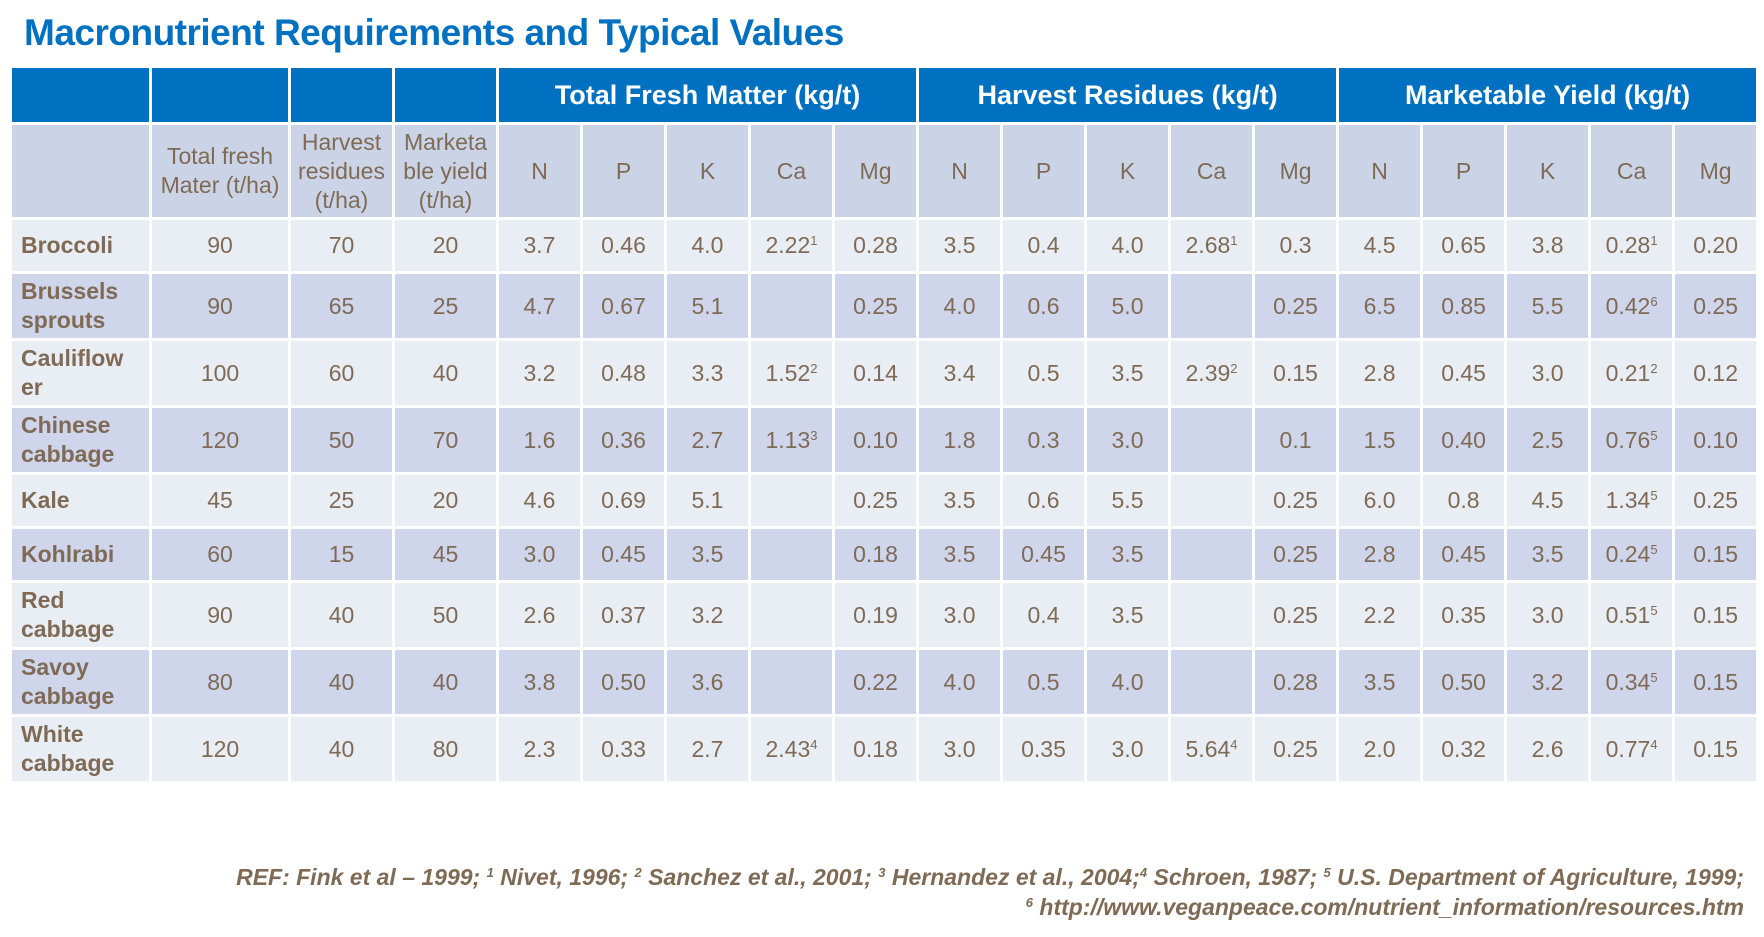 The image size is (1764, 937). Describe the element at coordinates (445, 95) in the screenshot. I see `header-blank` at that location.